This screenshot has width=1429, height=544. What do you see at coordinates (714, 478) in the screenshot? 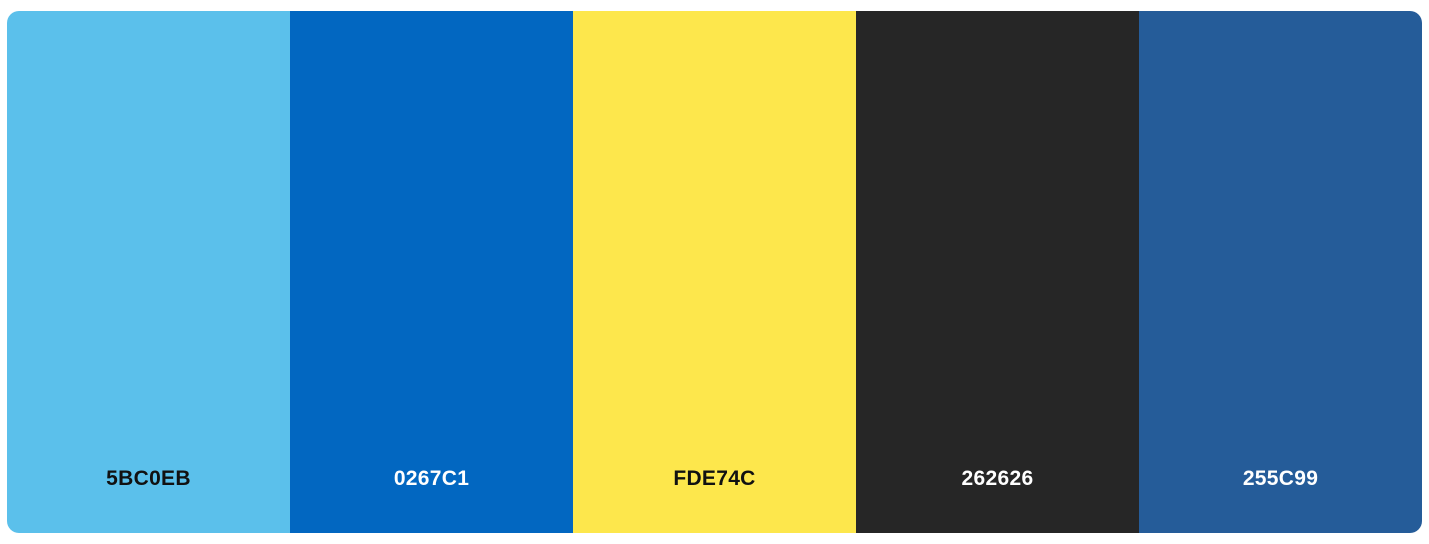
I see `swatch-hex-label: FDE74C` at bounding box center [714, 478].